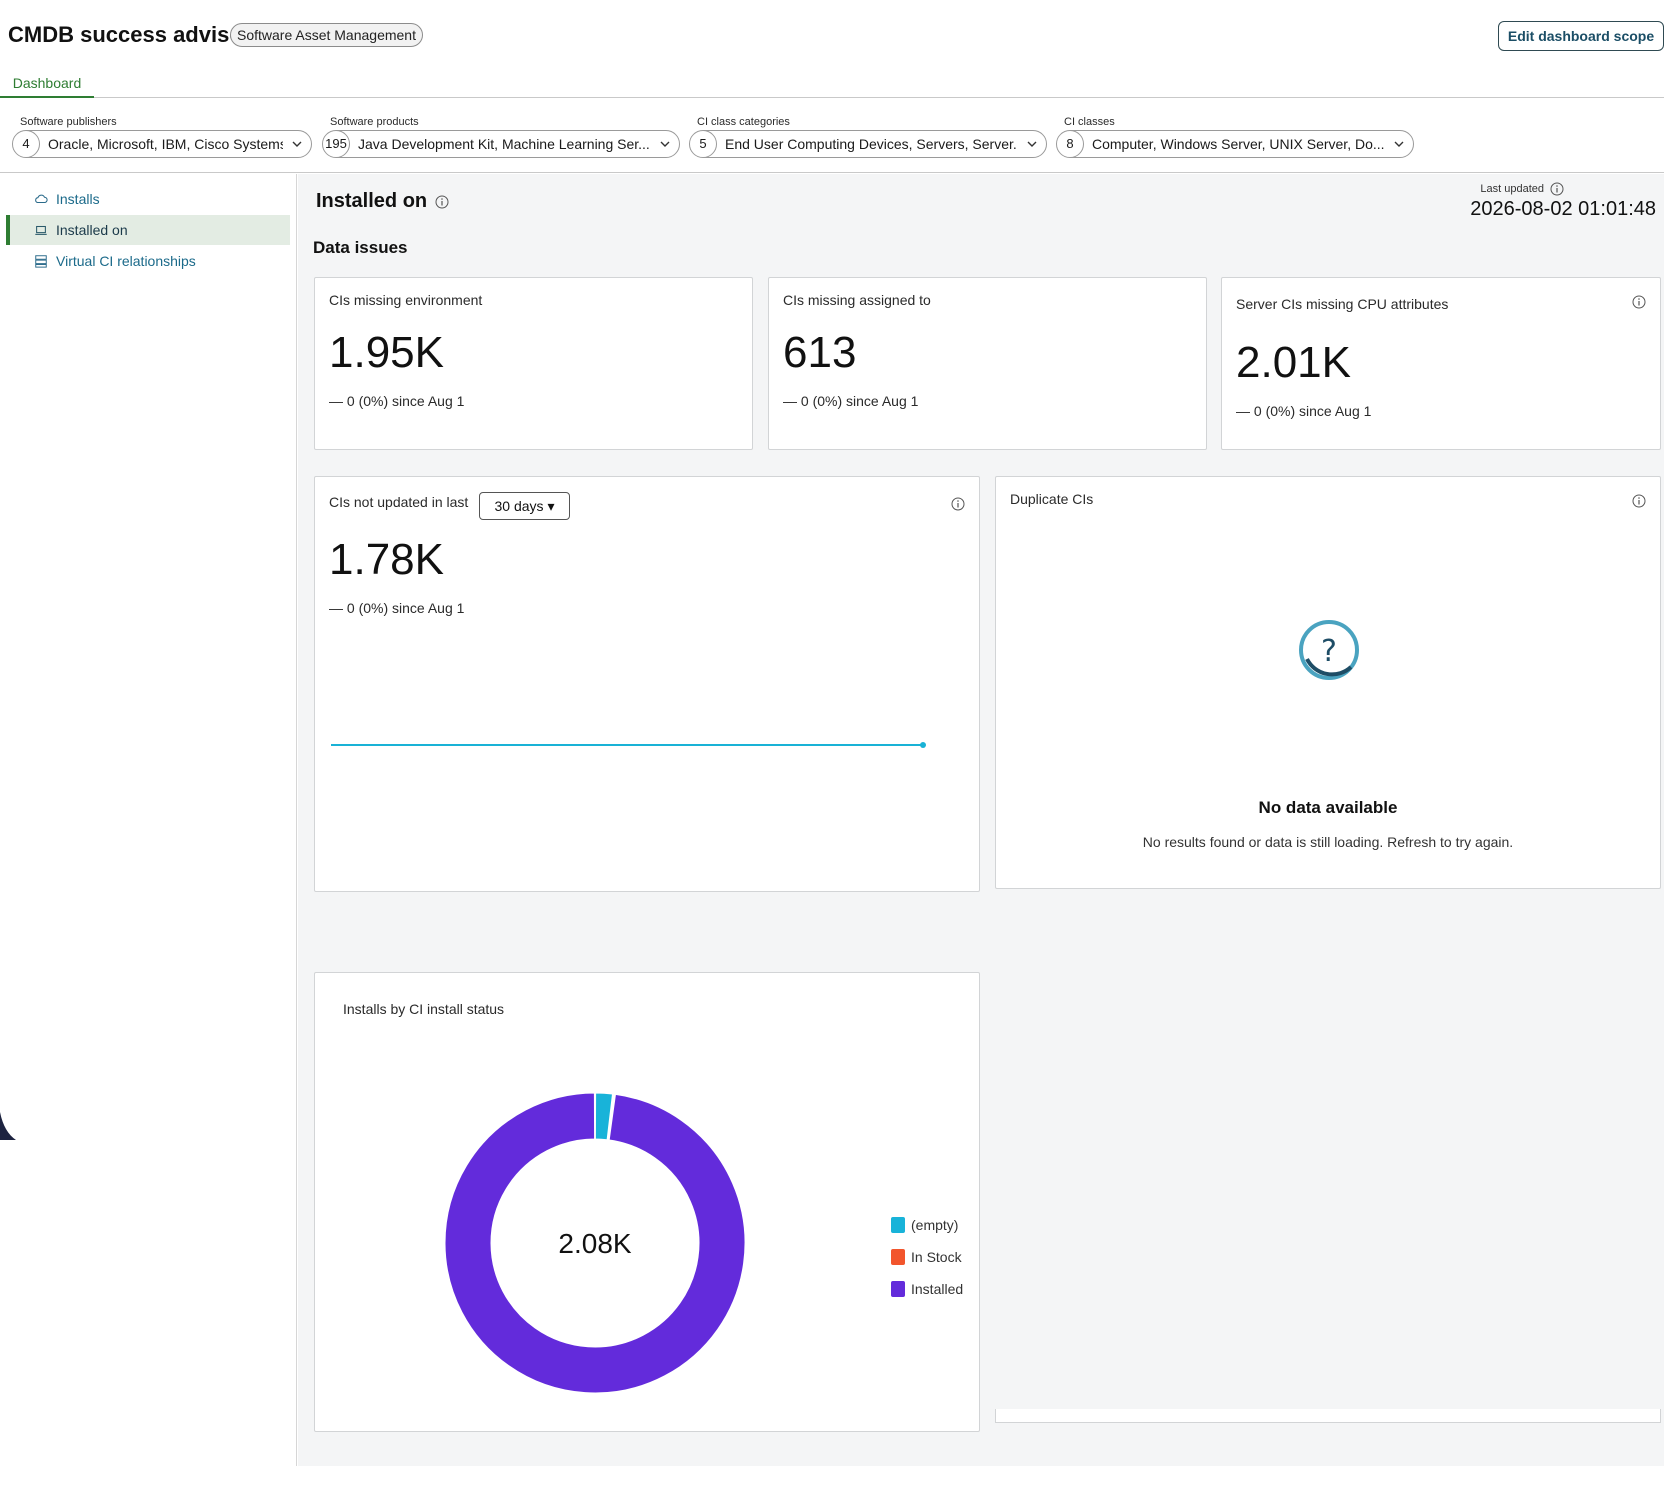  Describe the element at coordinates (1089, 122) in the screenshot. I see `filter-label: CI classes` at that location.